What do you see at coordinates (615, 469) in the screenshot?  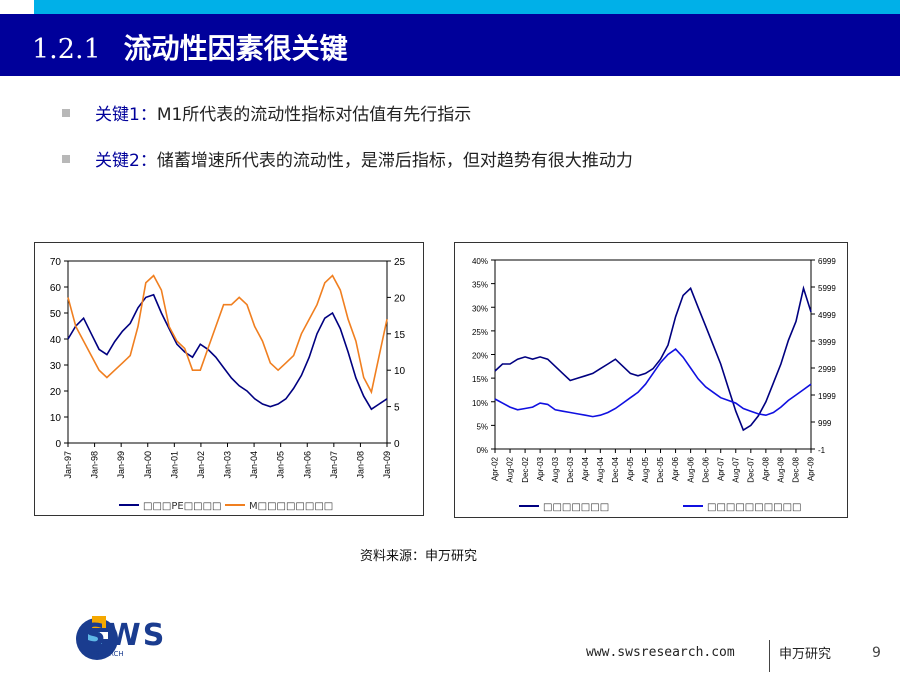 I see `x-tick-label: Dec-04` at bounding box center [615, 469].